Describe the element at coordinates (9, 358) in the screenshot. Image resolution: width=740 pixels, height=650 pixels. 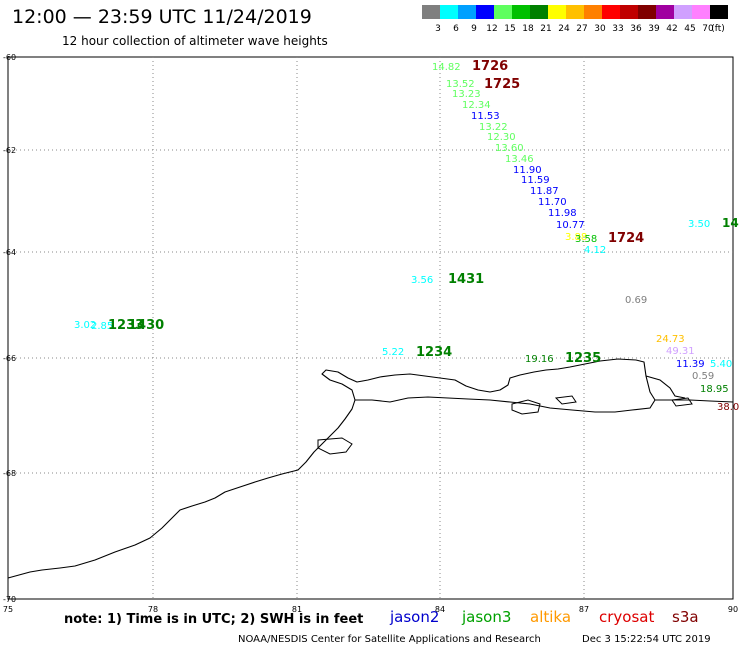
I see `lat-tick-label: -66` at that location.